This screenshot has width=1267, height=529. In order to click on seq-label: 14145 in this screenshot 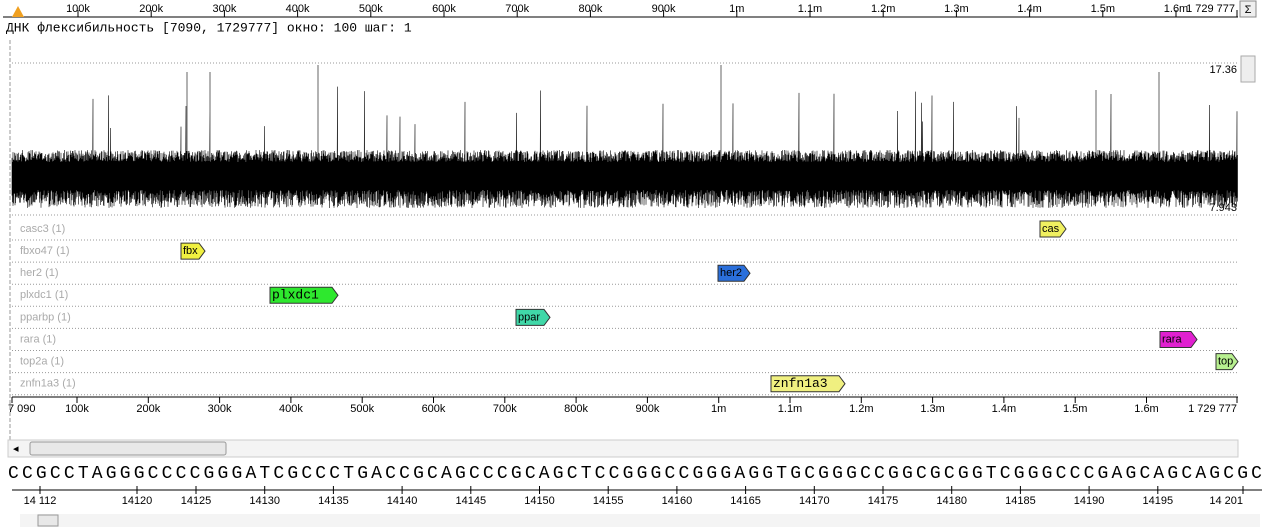, I will do `click(471, 501)`.